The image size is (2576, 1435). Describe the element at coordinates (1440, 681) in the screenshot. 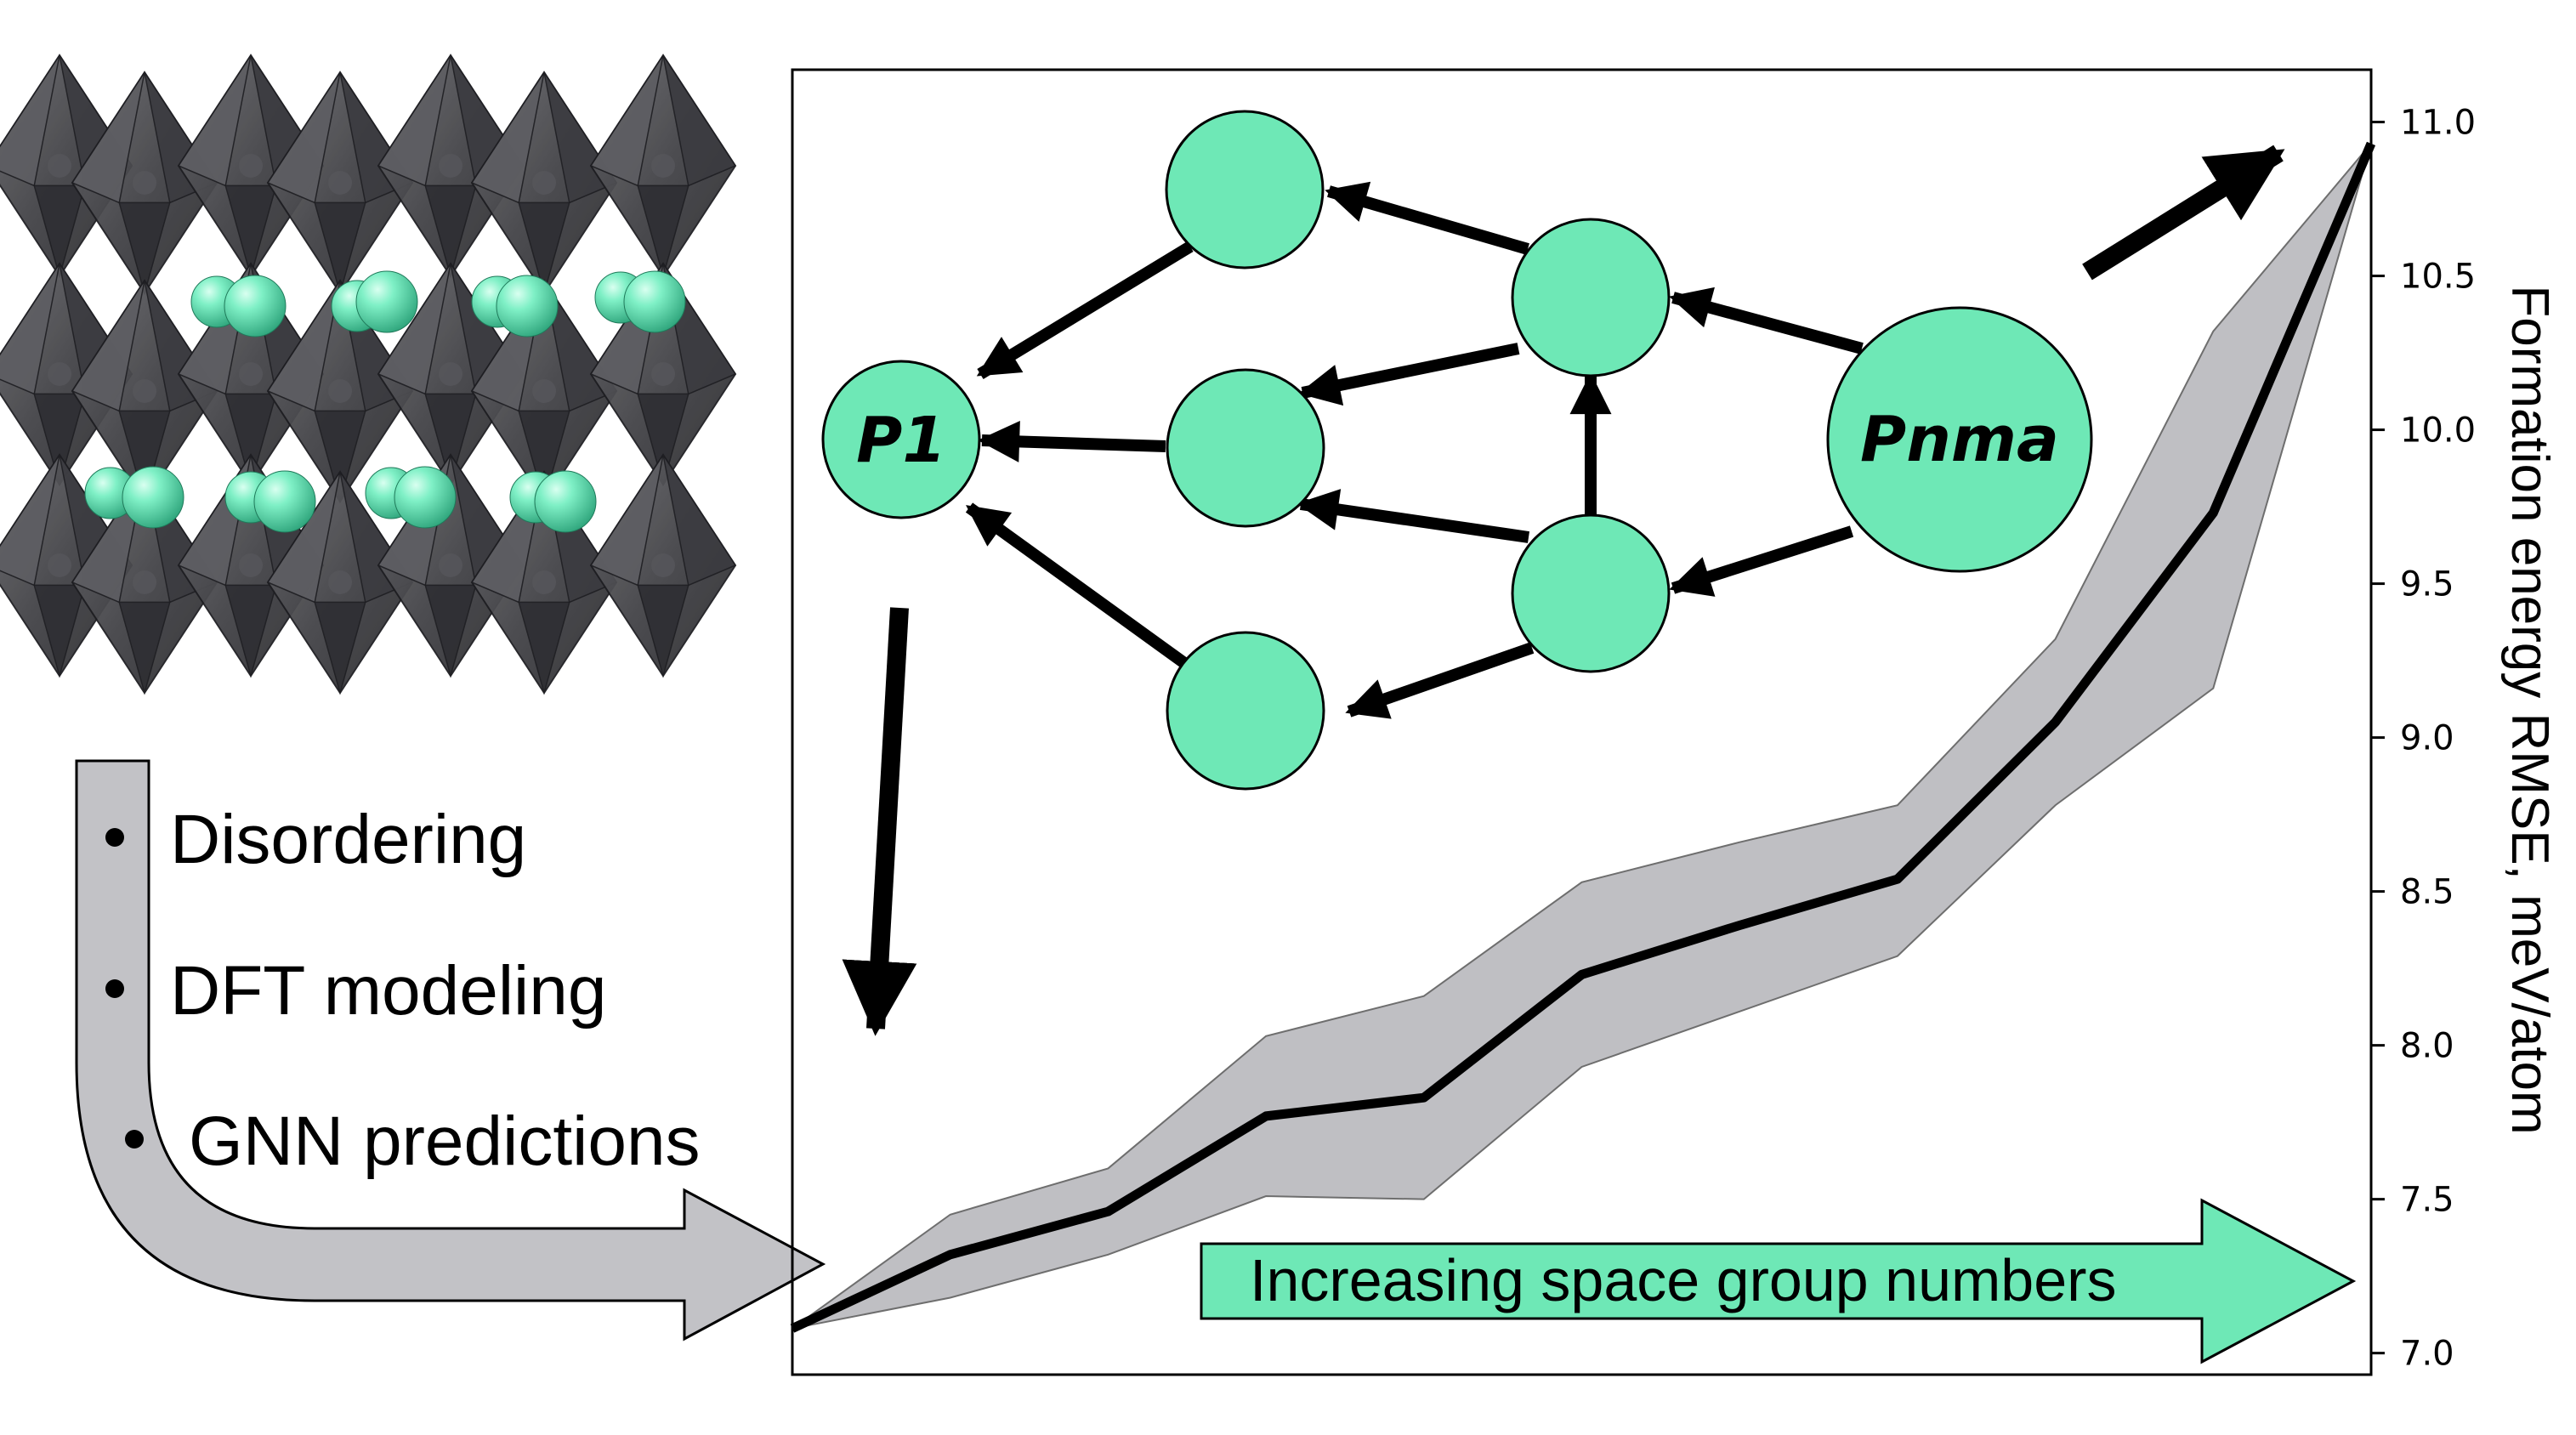

I see `edge-lower-right-to-bottom` at that location.